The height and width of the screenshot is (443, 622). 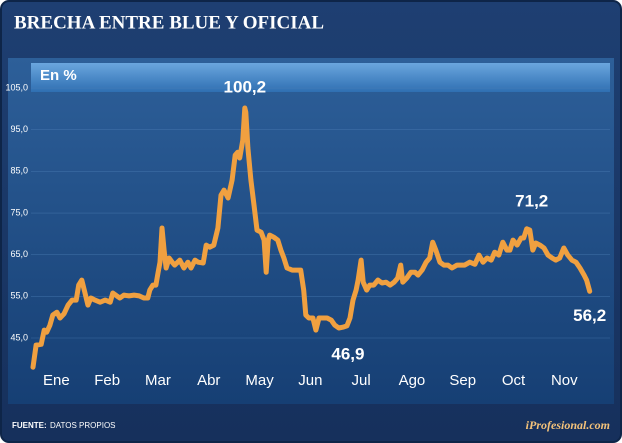 What do you see at coordinates (19, 337) in the screenshot?
I see `y-tick-label: 45,0` at bounding box center [19, 337].